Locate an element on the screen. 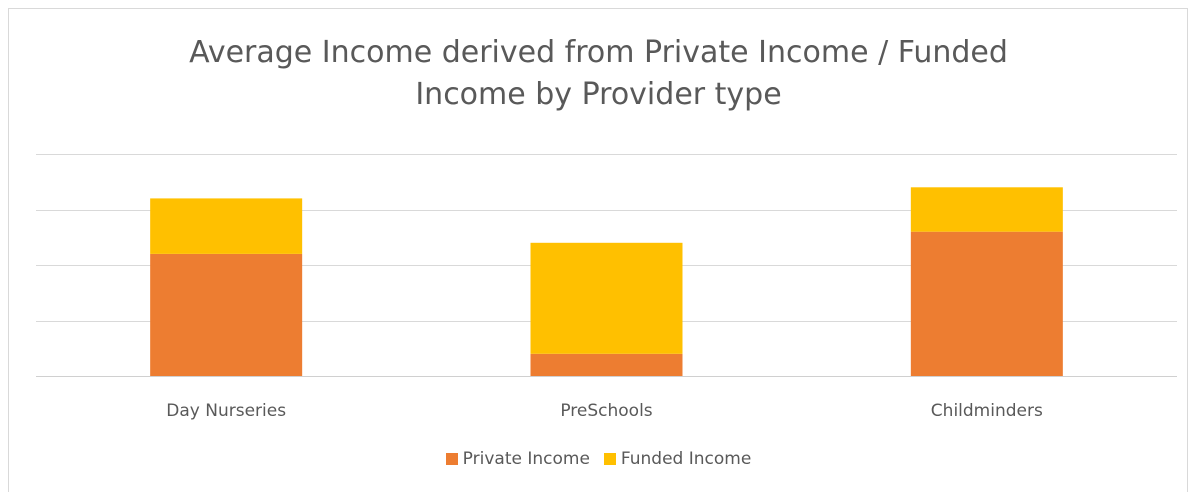 The image size is (1197, 493). legend-item-funded-income: Funded Income is located at coordinates (677, 459).